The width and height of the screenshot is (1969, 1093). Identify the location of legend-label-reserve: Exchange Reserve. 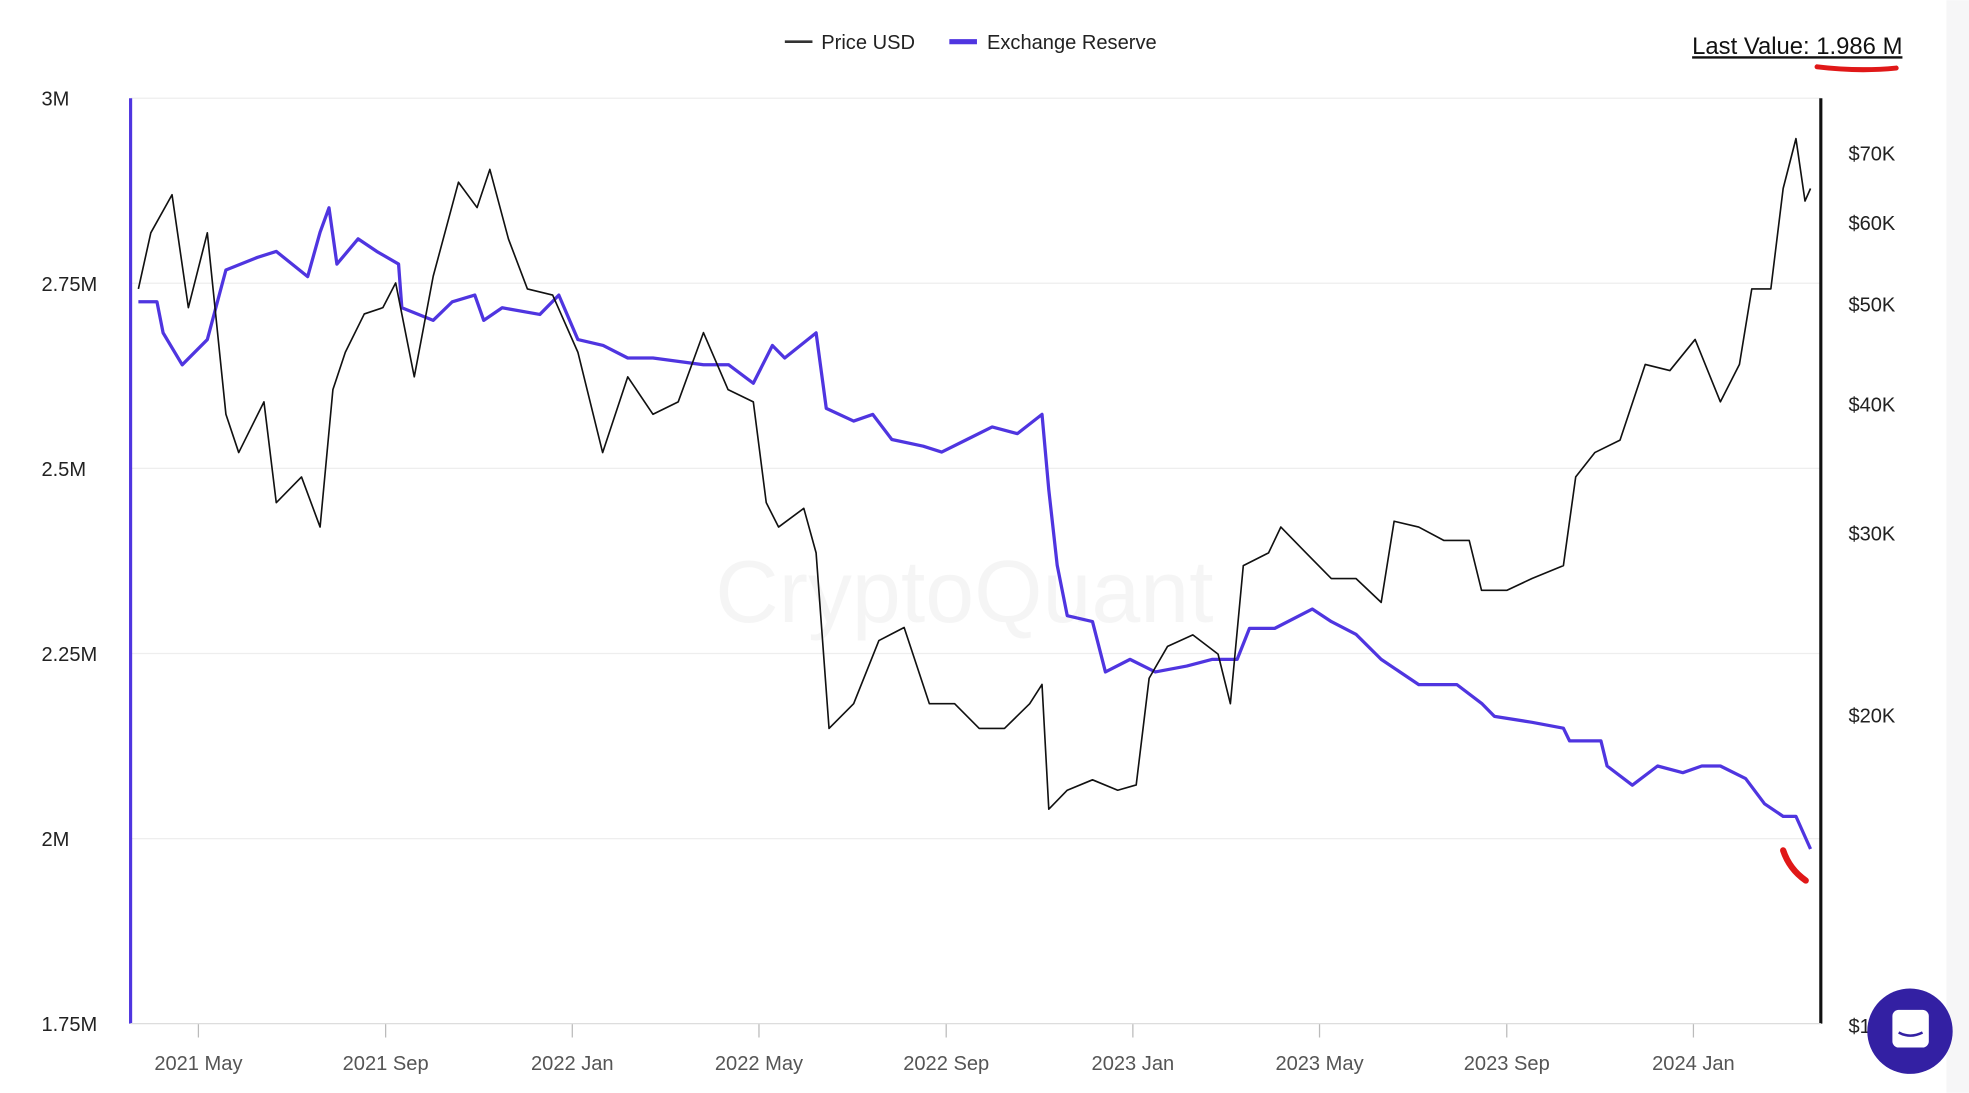
(1072, 43).